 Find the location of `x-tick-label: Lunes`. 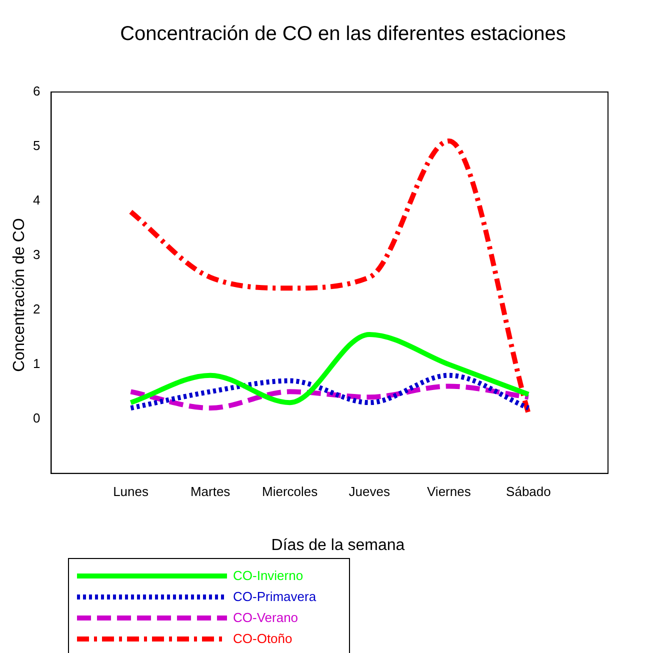

x-tick-label: Lunes is located at coordinates (131, 491).